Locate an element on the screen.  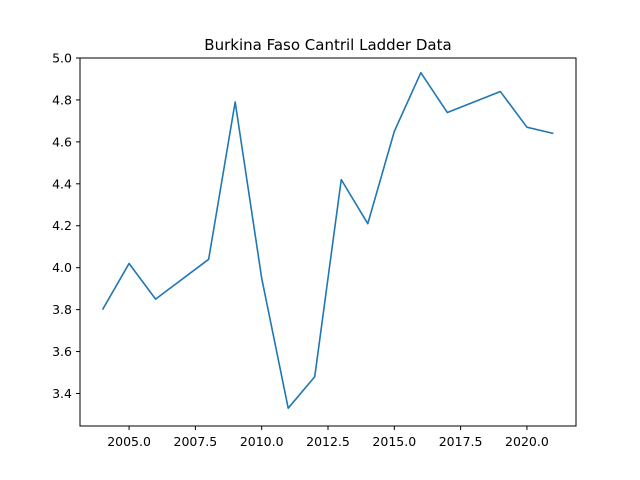
chart-title: Burkina Faso Cantril Ladder Data is located at coordinates (327, 45).